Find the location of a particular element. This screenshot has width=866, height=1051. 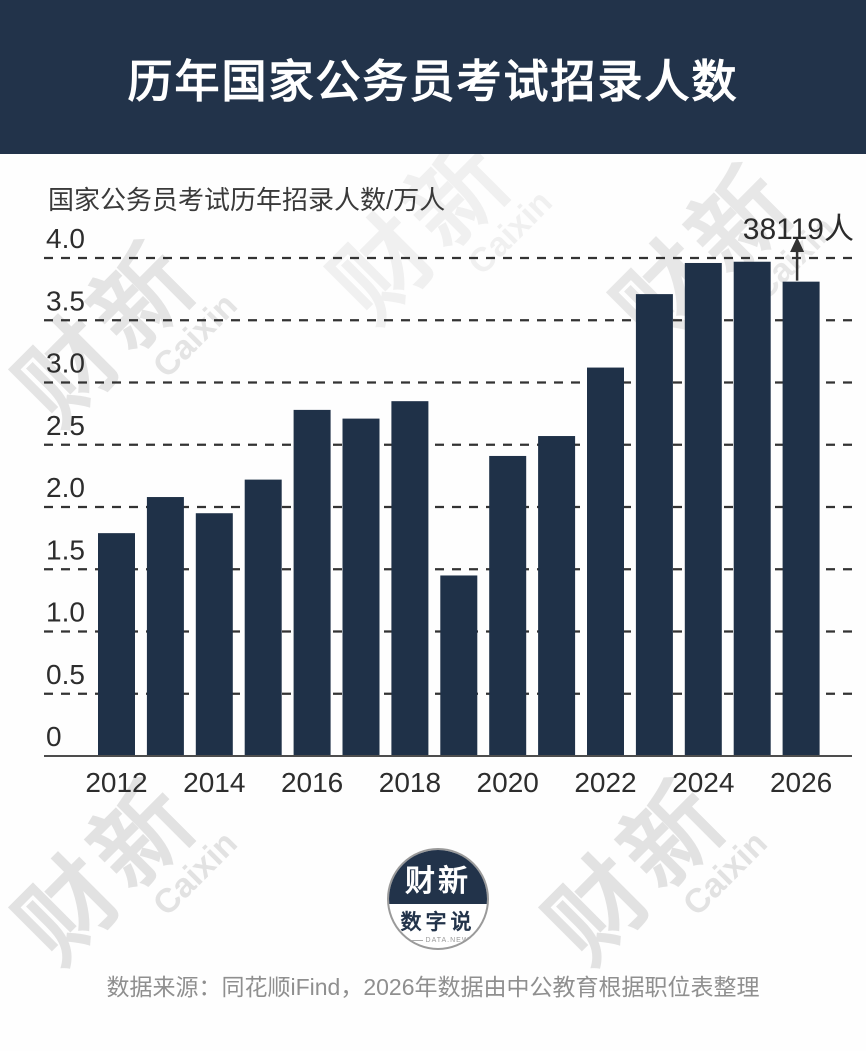

bar-2018 is located at coordinates (410, 578).